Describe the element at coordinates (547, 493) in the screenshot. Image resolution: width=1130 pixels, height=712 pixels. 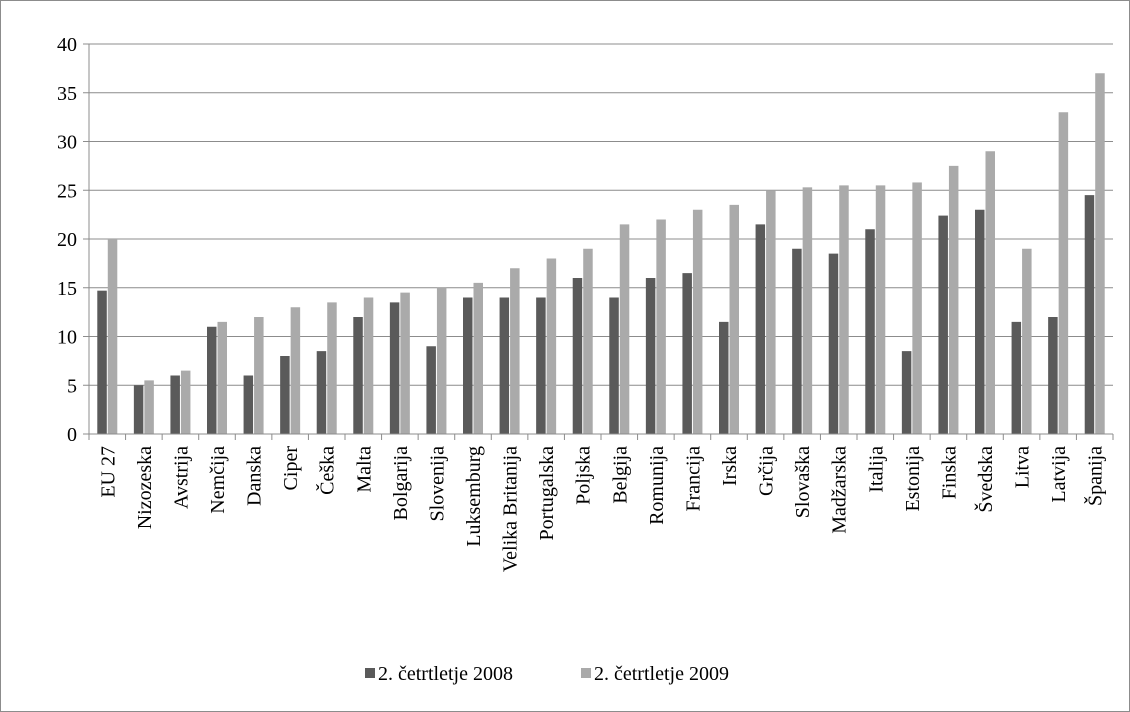
I see `x-tick-label: Portugalska` at that location.